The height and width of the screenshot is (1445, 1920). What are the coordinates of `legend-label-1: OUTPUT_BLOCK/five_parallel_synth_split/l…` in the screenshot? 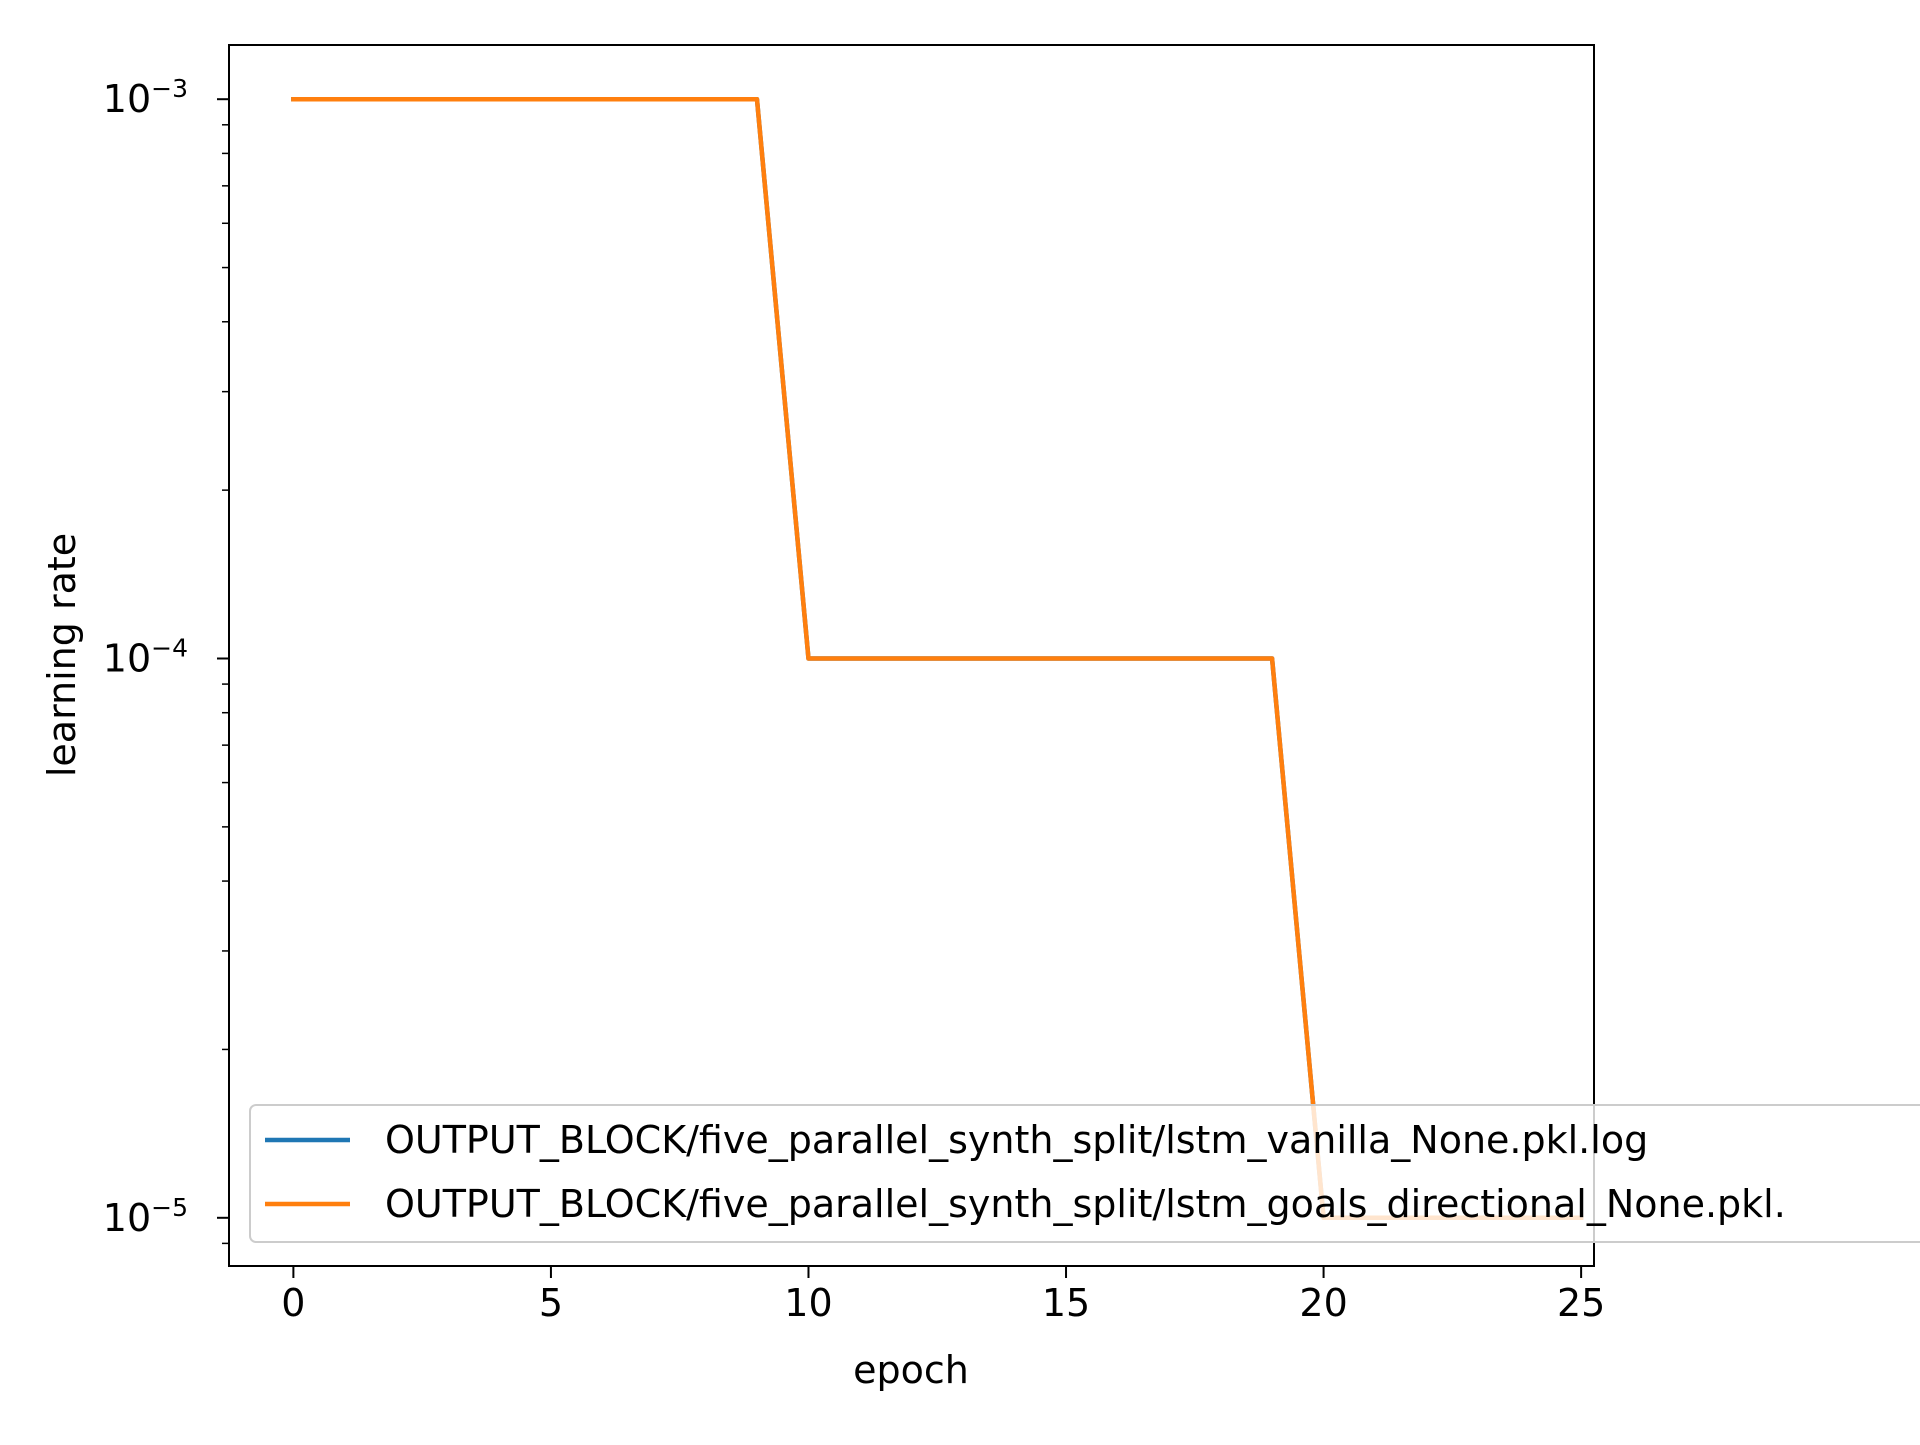 It's located at (1016, 1140).